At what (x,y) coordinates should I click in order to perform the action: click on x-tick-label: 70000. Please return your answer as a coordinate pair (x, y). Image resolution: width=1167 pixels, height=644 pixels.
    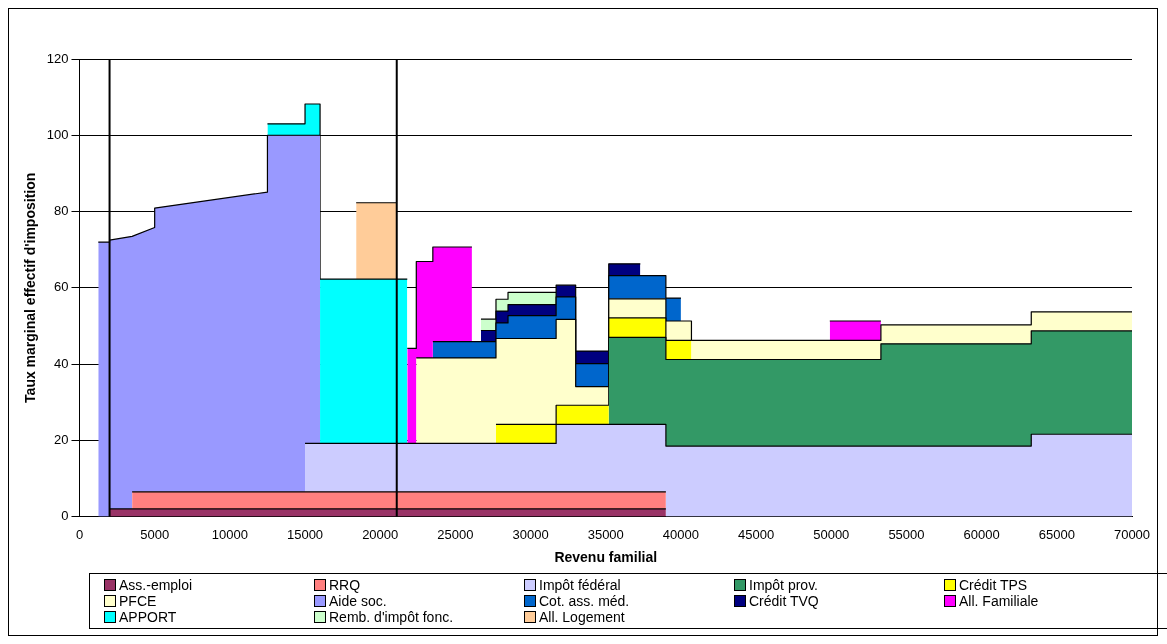
    Looking at the image, I should click on (1132, 534).